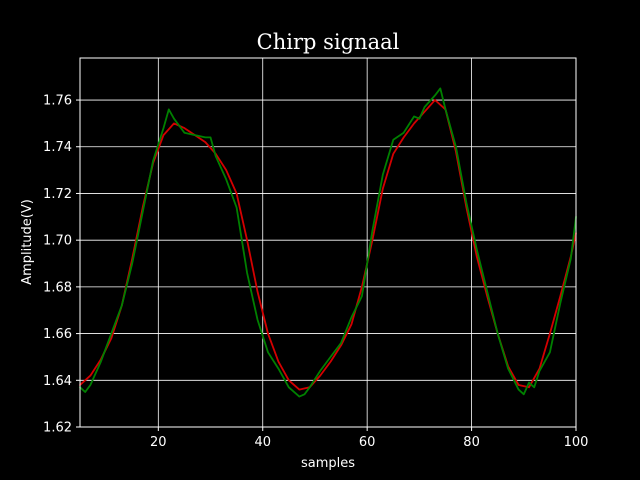 Image resolution: width=640 pixels, height=480 pixels. Describe the element at coordinates (57, 194) in the screenshot. I see `y-tick-label: 1.72` at that location.